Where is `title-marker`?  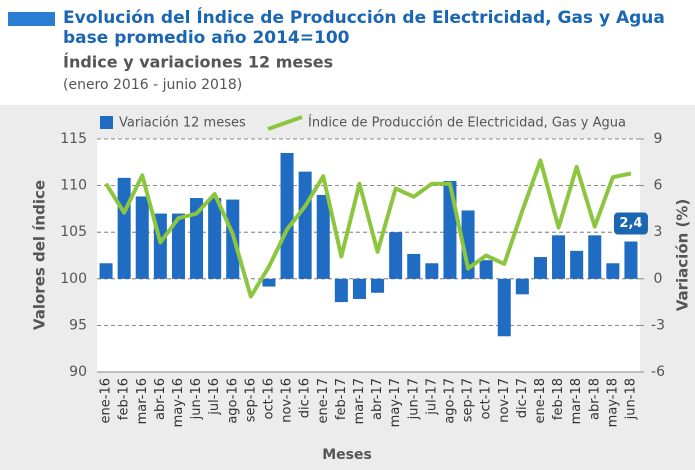 title-marker is located at coordinates (31, 19).